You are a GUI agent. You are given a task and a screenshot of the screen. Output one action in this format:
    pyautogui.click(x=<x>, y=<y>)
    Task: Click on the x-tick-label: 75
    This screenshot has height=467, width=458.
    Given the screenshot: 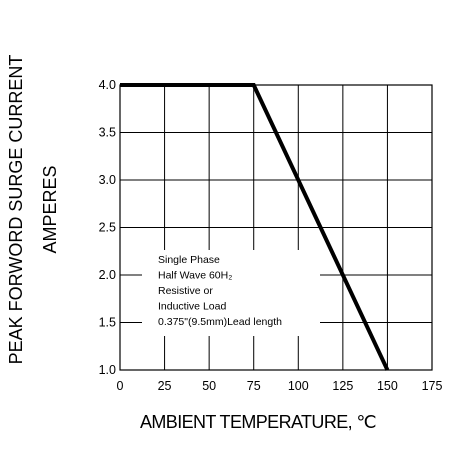 What is the action you would take?
    pyautogui.click(x=254, y=386)
    